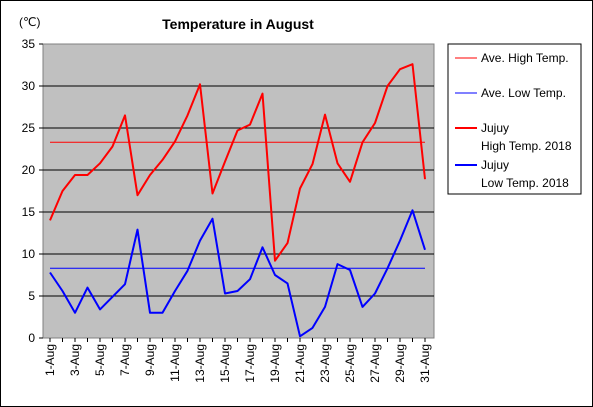 The width and height of the screenshot is (593, 407). What do you see at coordinates (250, 363) in the screenshot?
I see `x-tick-label: 17-Aug` at bounding box center [250, 363].